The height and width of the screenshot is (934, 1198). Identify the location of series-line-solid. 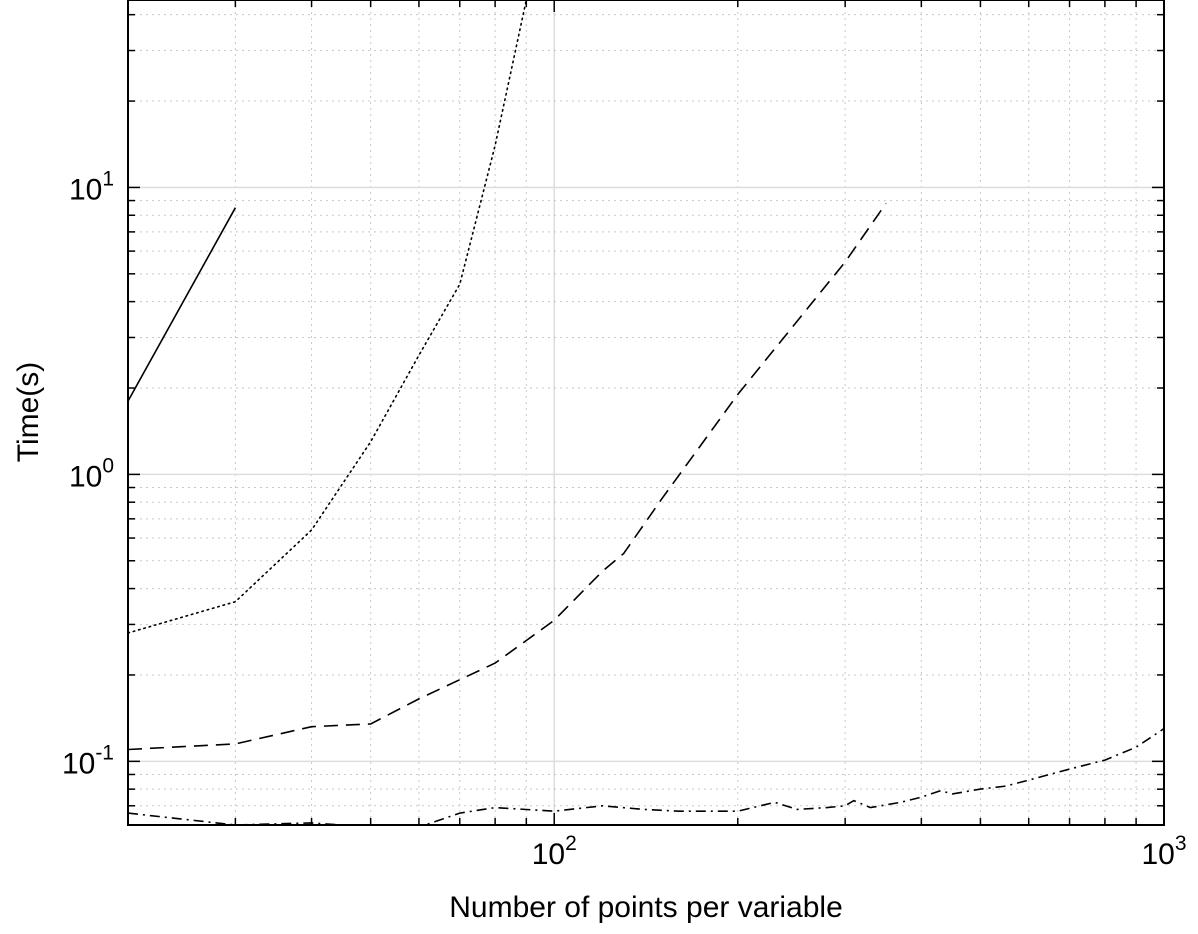
(182, 304).